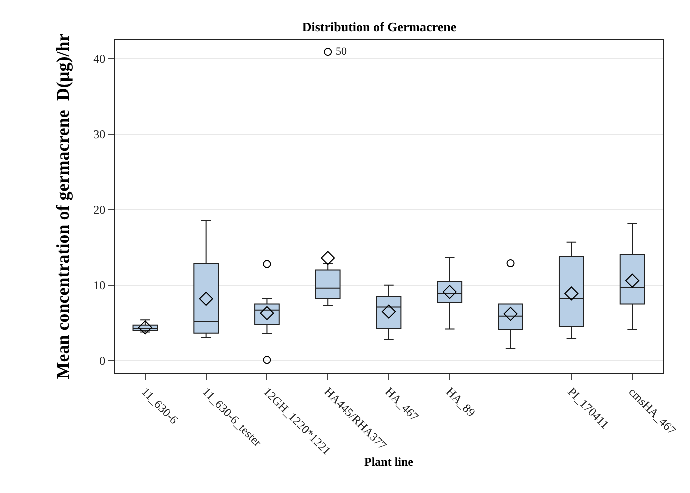 This screenshot has width=690, height=493. I want to click on x-axis-title: Plant line, so click(389, 461).